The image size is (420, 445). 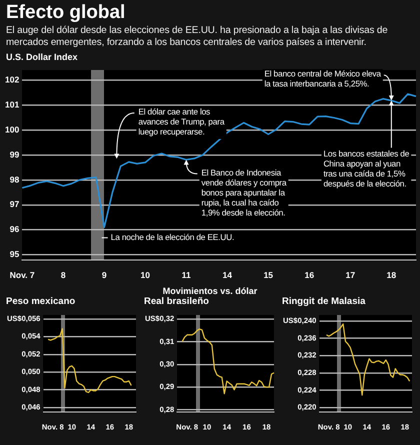 I want to click on y-tick-label: 99, so click(x=15, y=154).